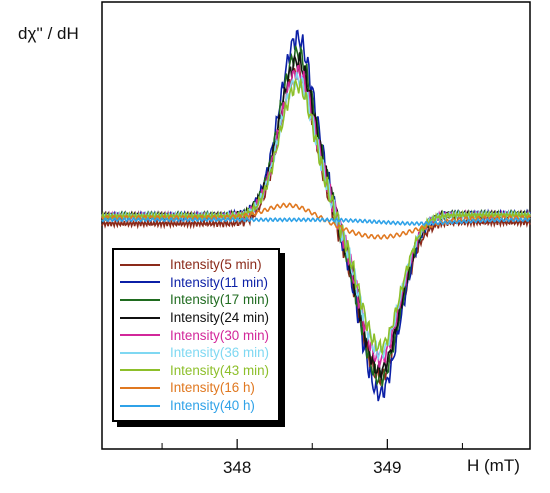 The height and width of the screenshot is (493, 550). What do you see at coordinates (219, 282) in the screenshot?
I see `legend-label: Intensity(11 min)` at bounding box center [219, 282].